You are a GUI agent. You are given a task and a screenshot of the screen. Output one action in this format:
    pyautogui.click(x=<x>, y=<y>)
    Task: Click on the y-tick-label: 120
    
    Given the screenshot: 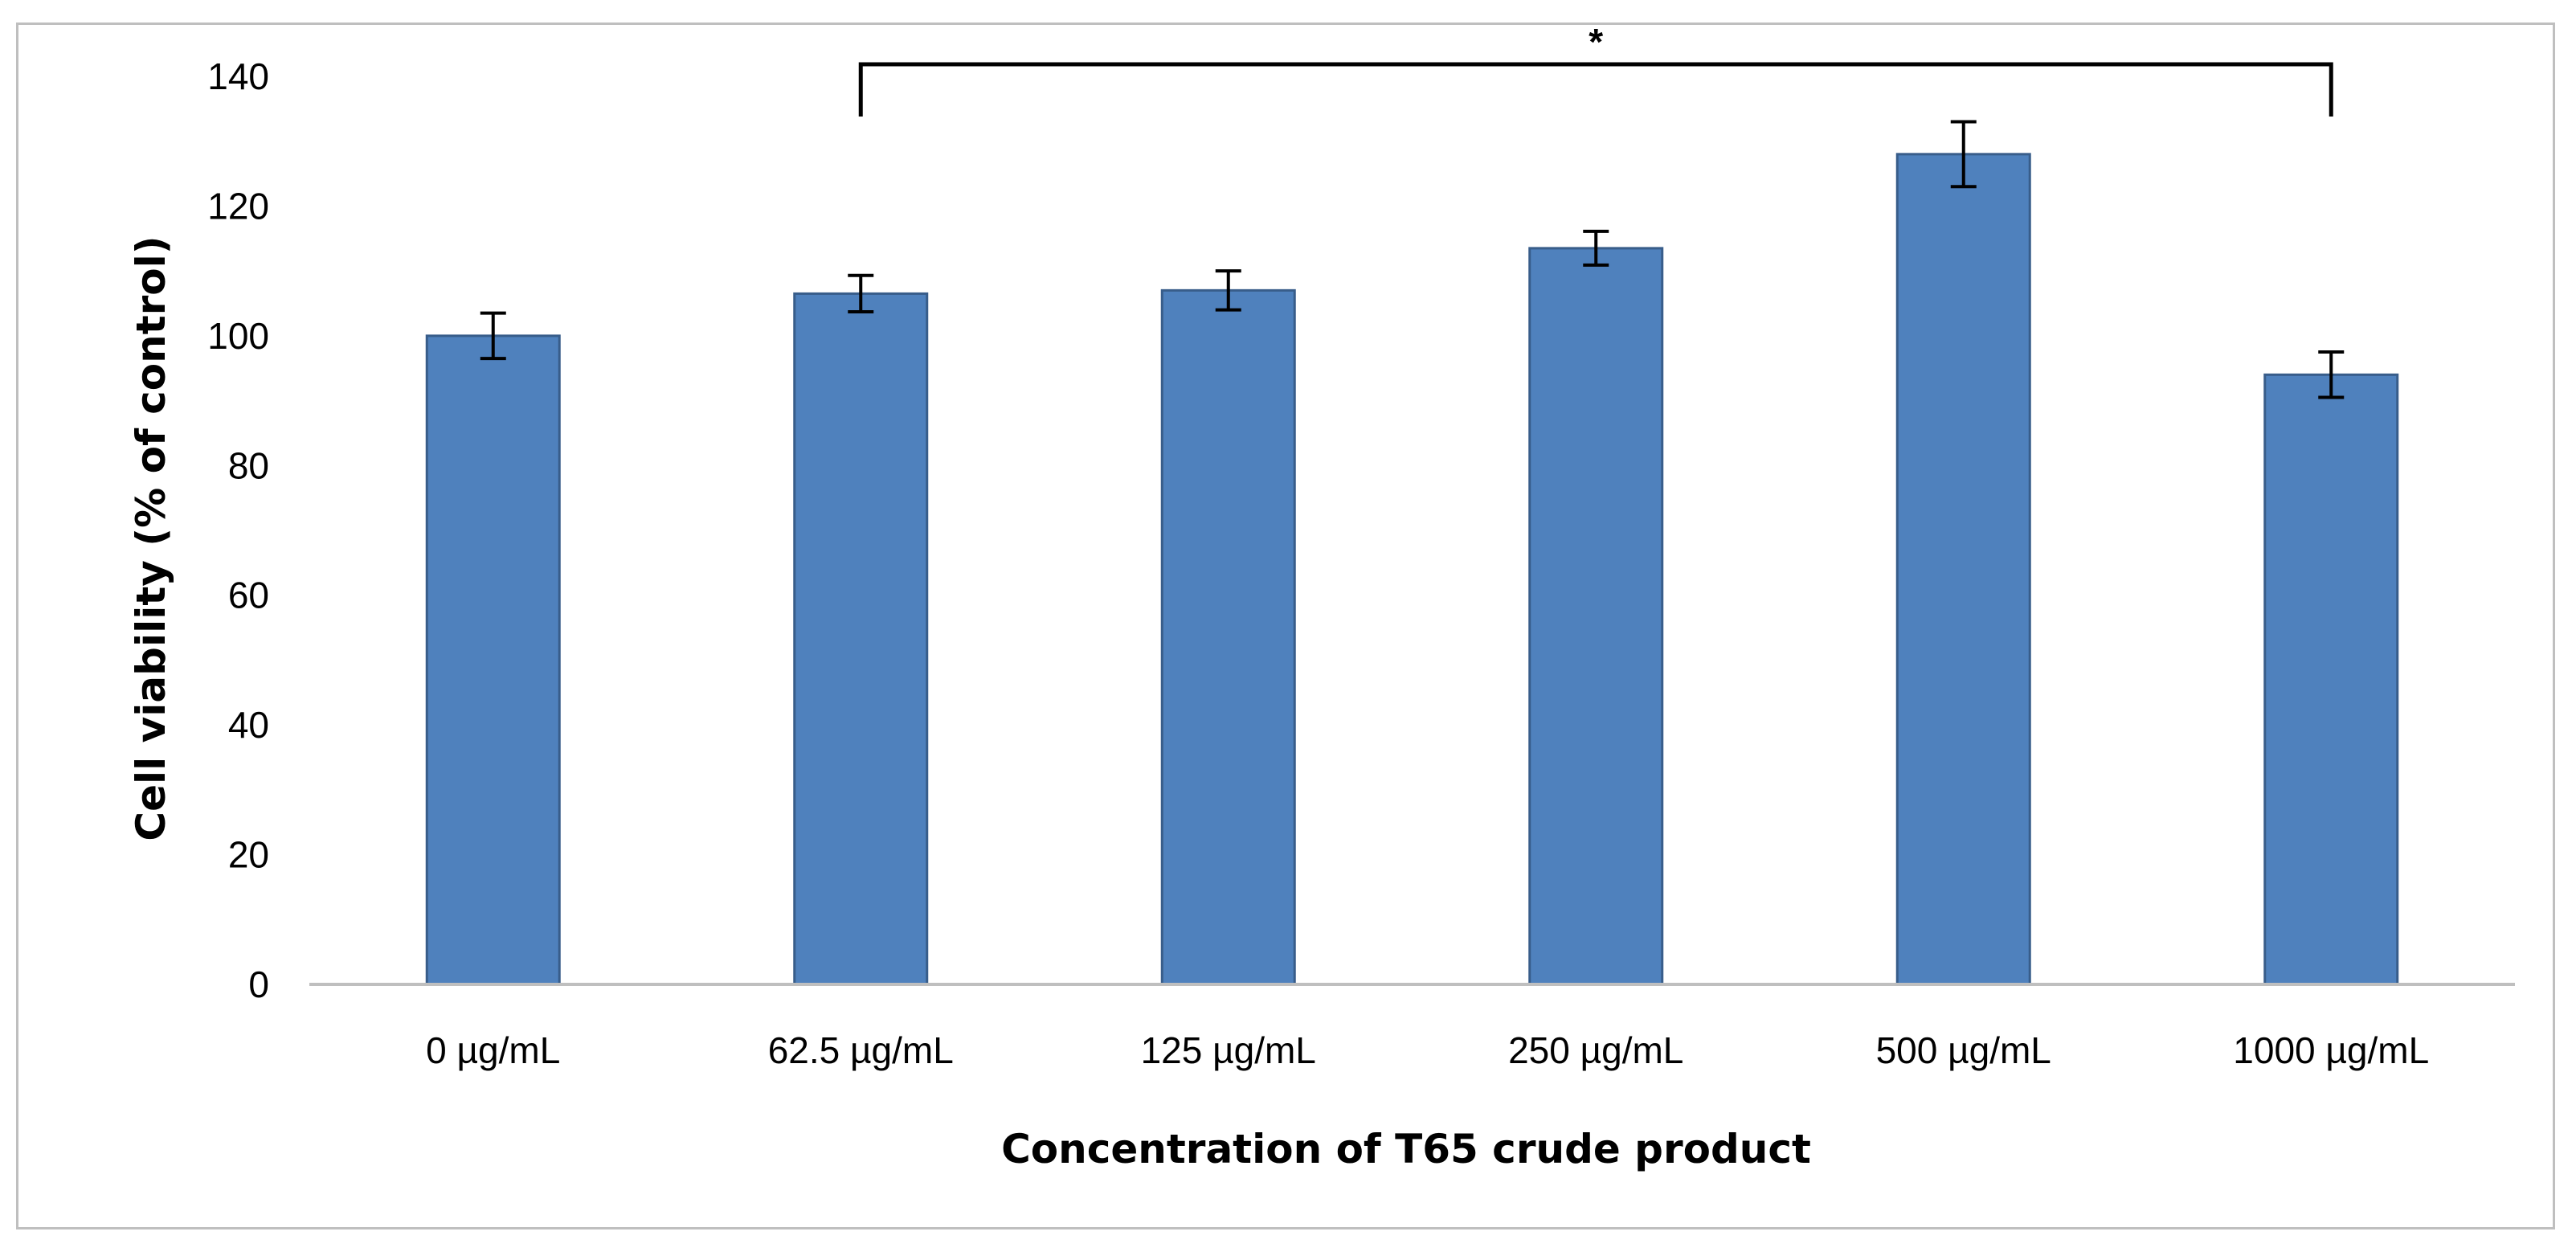 What is the action you would take?
    pyautogui.click(x=238, y=206)
    